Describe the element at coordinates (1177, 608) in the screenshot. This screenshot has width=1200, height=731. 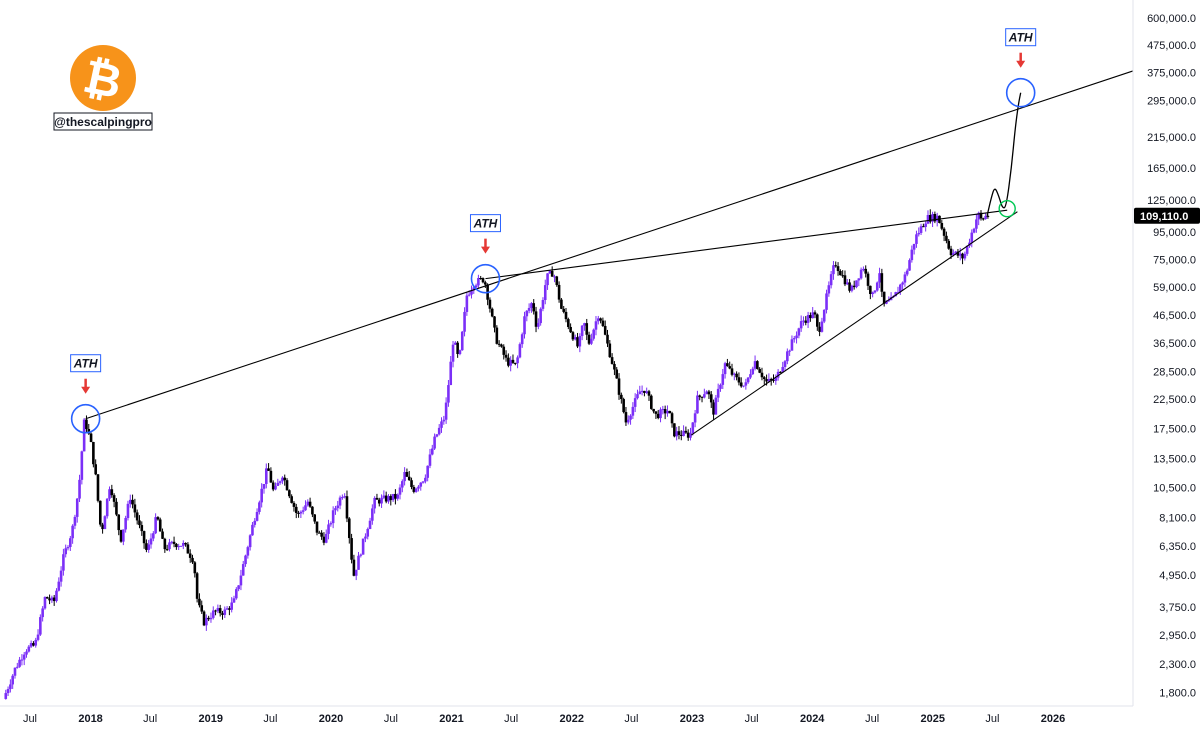
I see `y-tick-label: 3,750.0` at that location.